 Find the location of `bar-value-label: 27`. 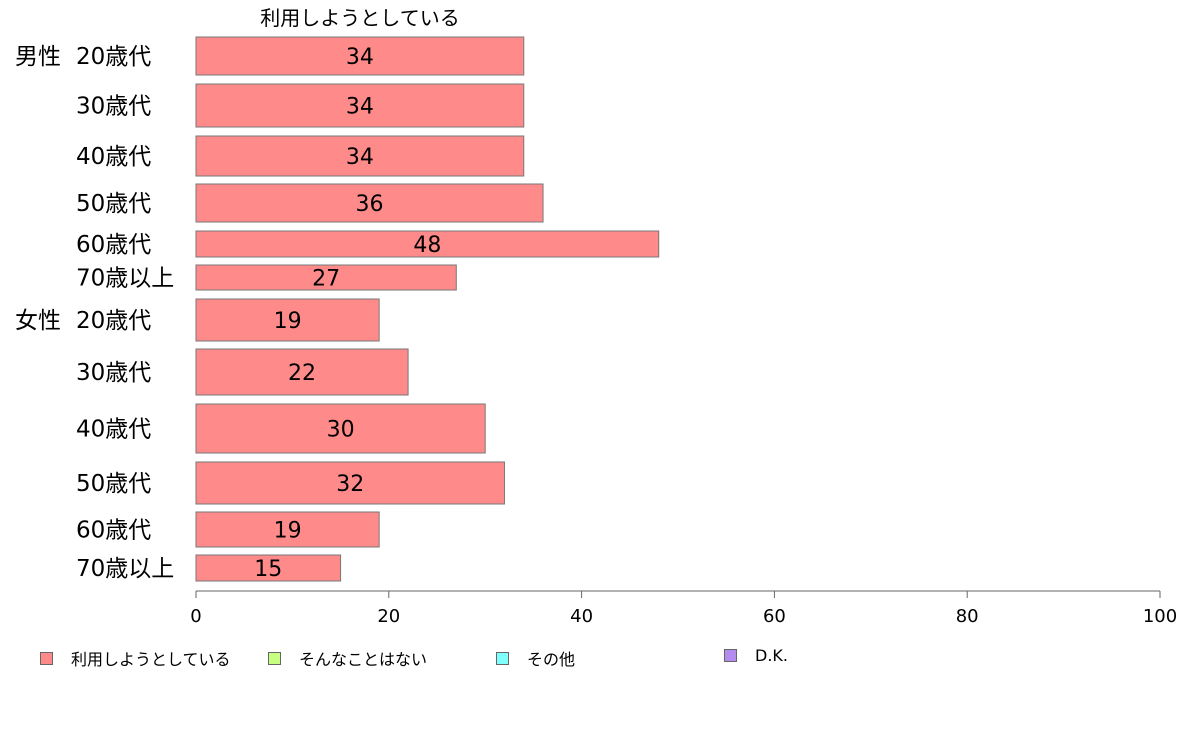

bar-value-label: 27 is located at coordinates (326, 279).